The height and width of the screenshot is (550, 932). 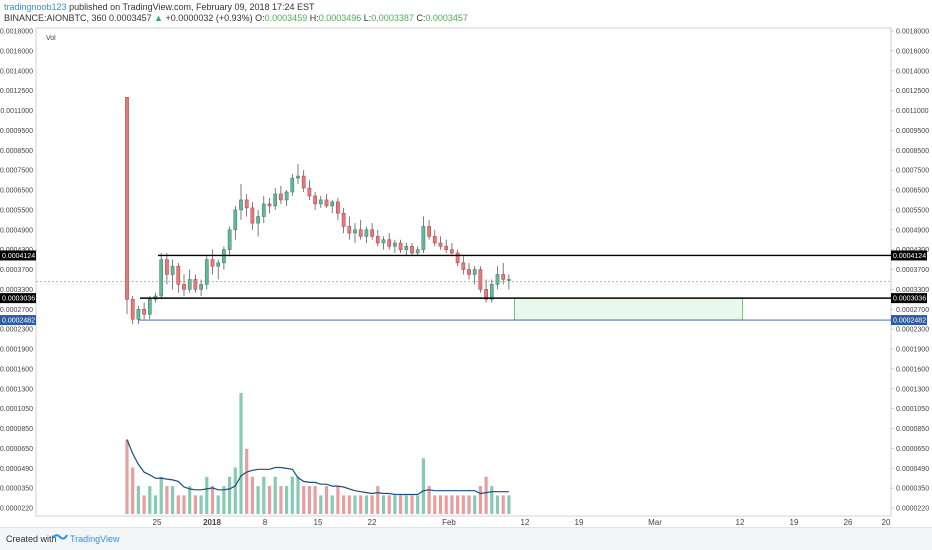 I want to click on change-arrow-icon: ▲, so click(x=159, y=18).